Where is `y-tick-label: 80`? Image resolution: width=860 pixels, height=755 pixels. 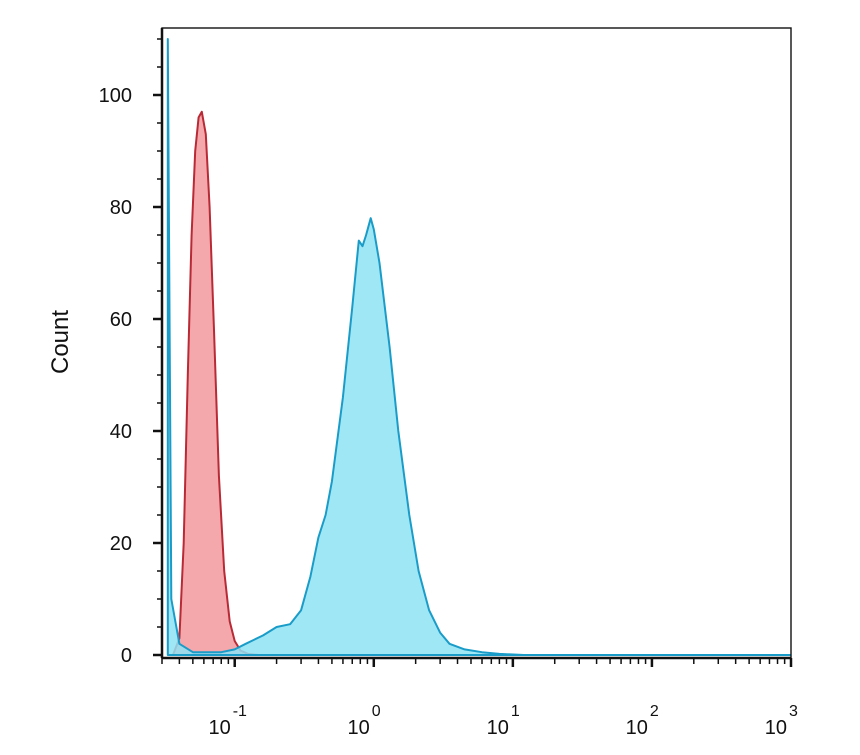 y-tick-label: 80 is located at coordinates (121, 208).